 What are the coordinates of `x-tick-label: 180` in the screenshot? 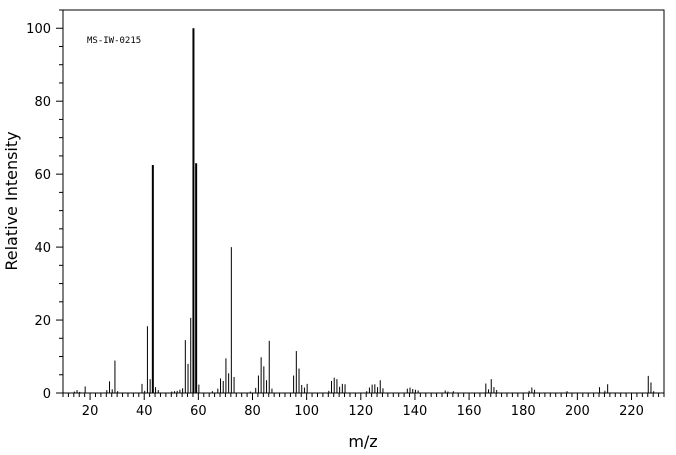 It's located at (523, 411).